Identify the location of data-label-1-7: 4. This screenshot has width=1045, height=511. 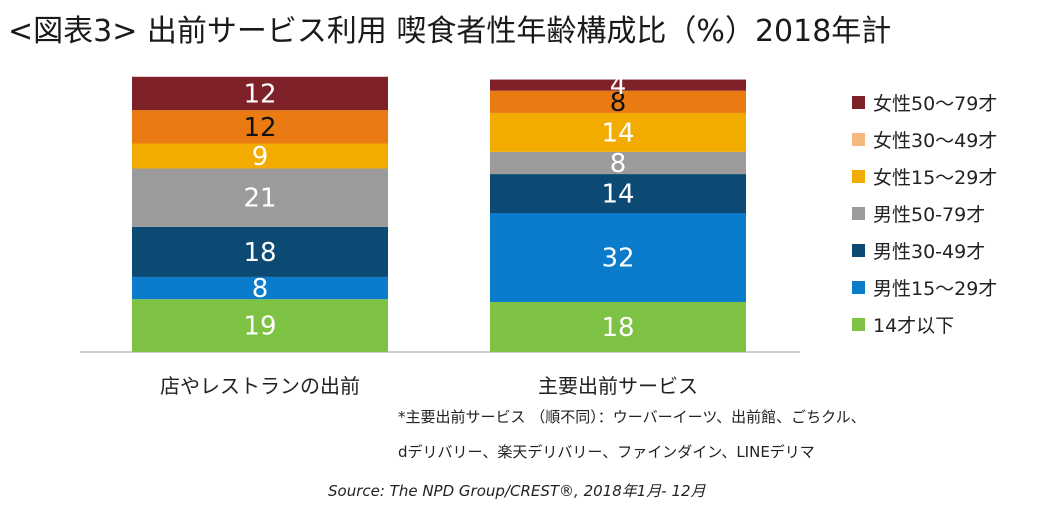
(618, 86).